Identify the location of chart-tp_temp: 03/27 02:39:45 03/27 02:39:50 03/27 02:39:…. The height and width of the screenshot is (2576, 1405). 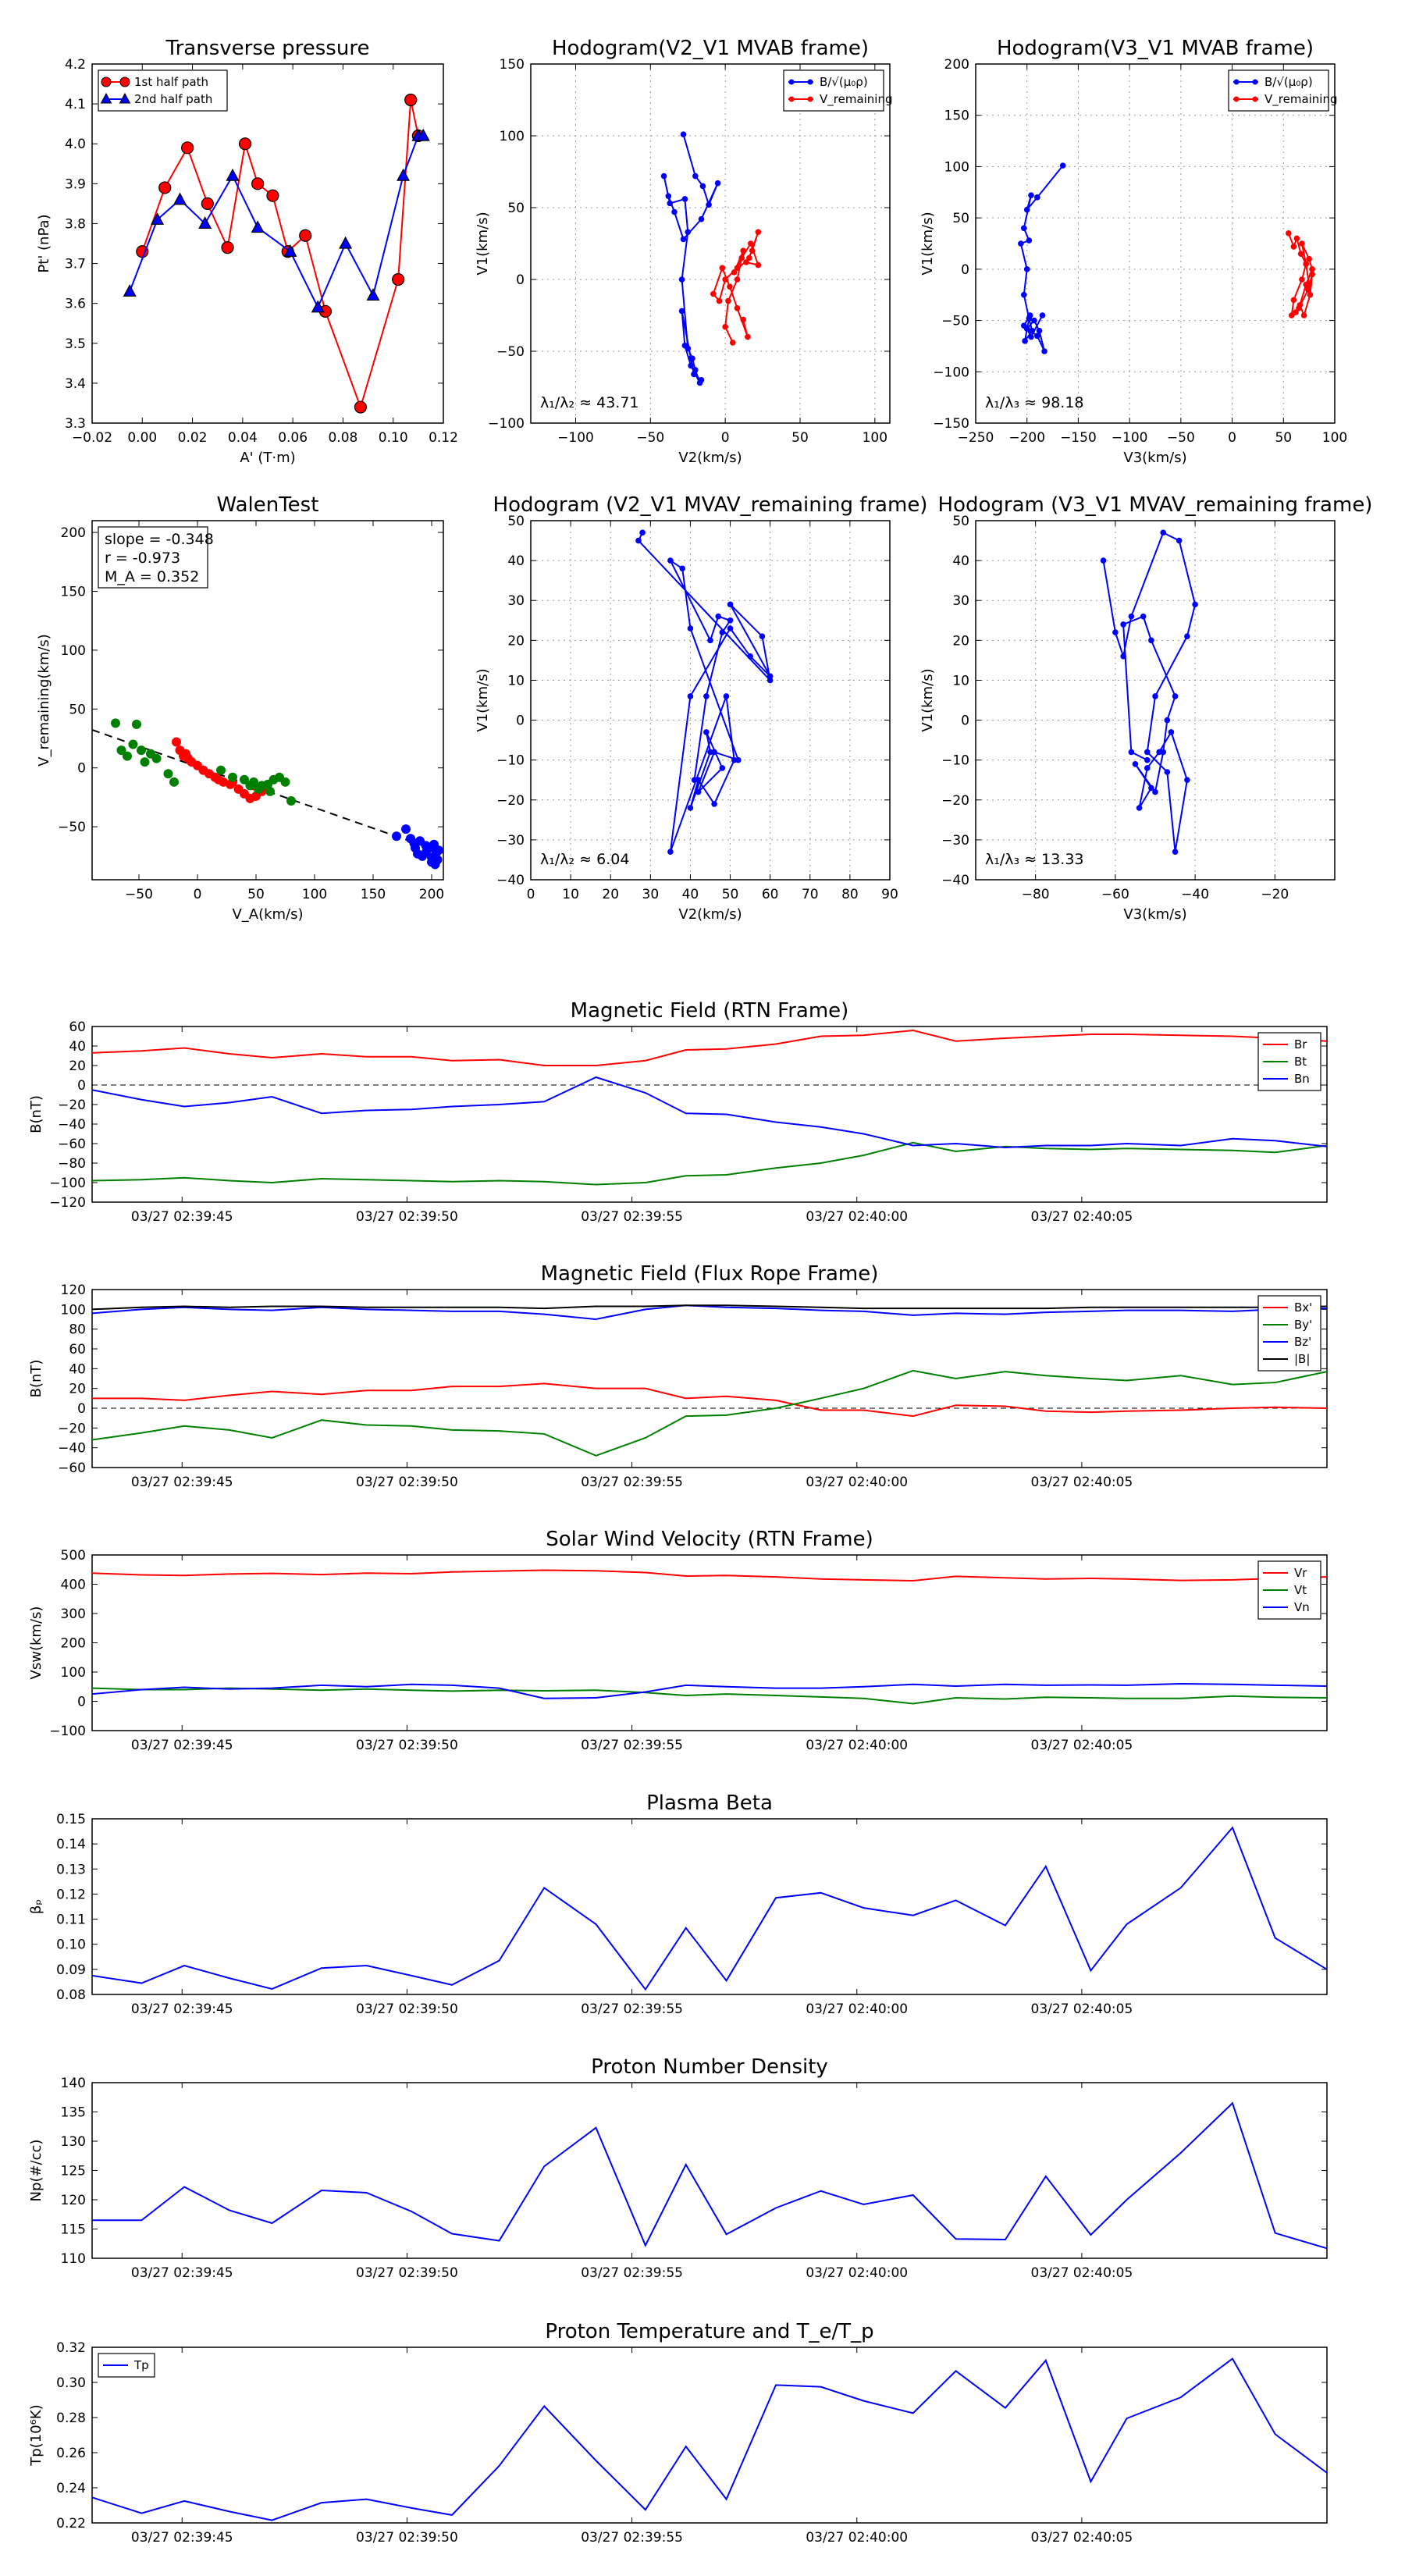
(678, 2433).